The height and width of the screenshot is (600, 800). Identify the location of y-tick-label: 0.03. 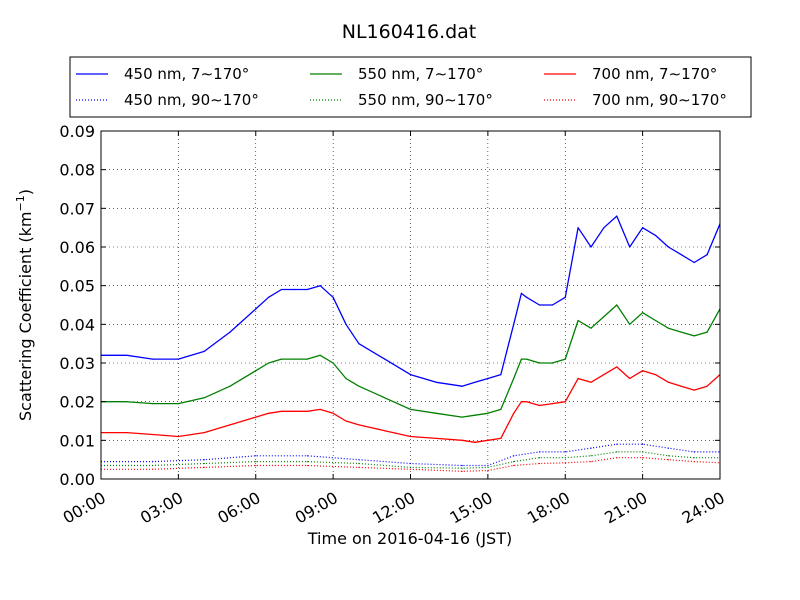
(77, 363).